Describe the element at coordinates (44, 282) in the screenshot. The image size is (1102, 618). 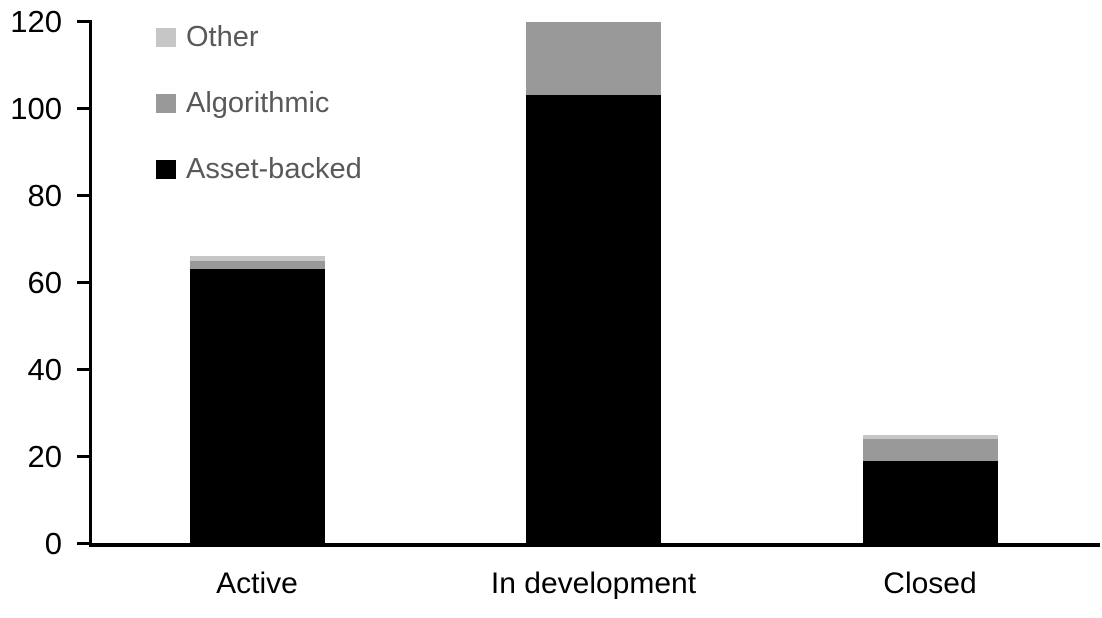
I see `y-axis-tick-label: 60` at that location.